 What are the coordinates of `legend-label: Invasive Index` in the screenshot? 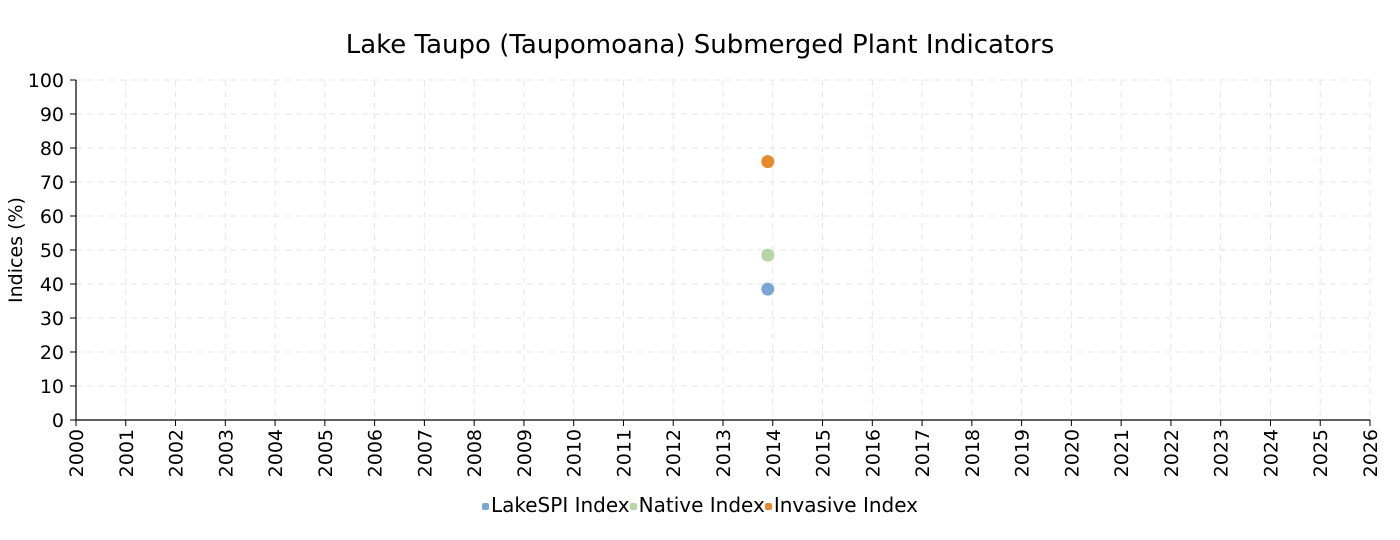 It's located at (846, 505).